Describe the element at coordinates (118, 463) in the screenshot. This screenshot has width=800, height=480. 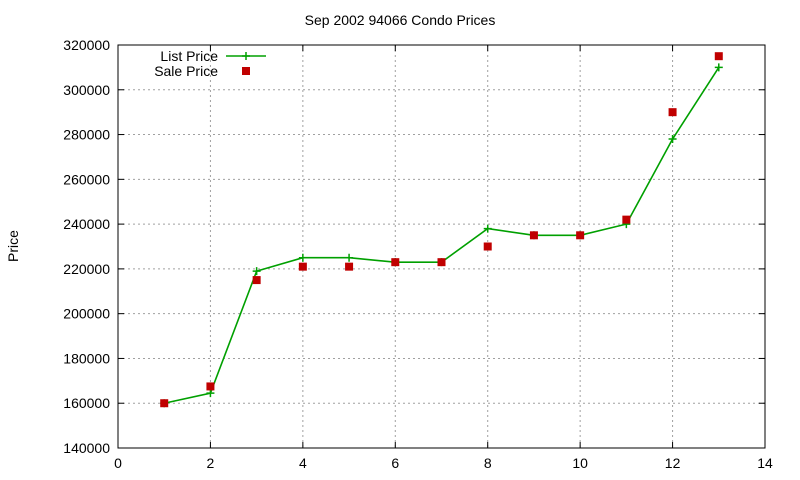
I see `x-tick-label: 0` at that location.